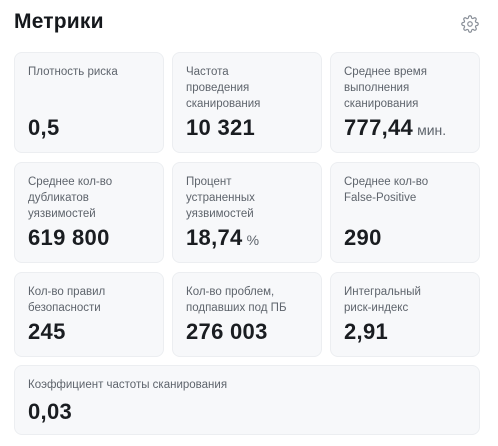 Image resolution: width=498 pixels, height=446 pixels. Describe the element at coordinates (50, 411) in the screenshot. I see `metric-value: 0,03` at that location.